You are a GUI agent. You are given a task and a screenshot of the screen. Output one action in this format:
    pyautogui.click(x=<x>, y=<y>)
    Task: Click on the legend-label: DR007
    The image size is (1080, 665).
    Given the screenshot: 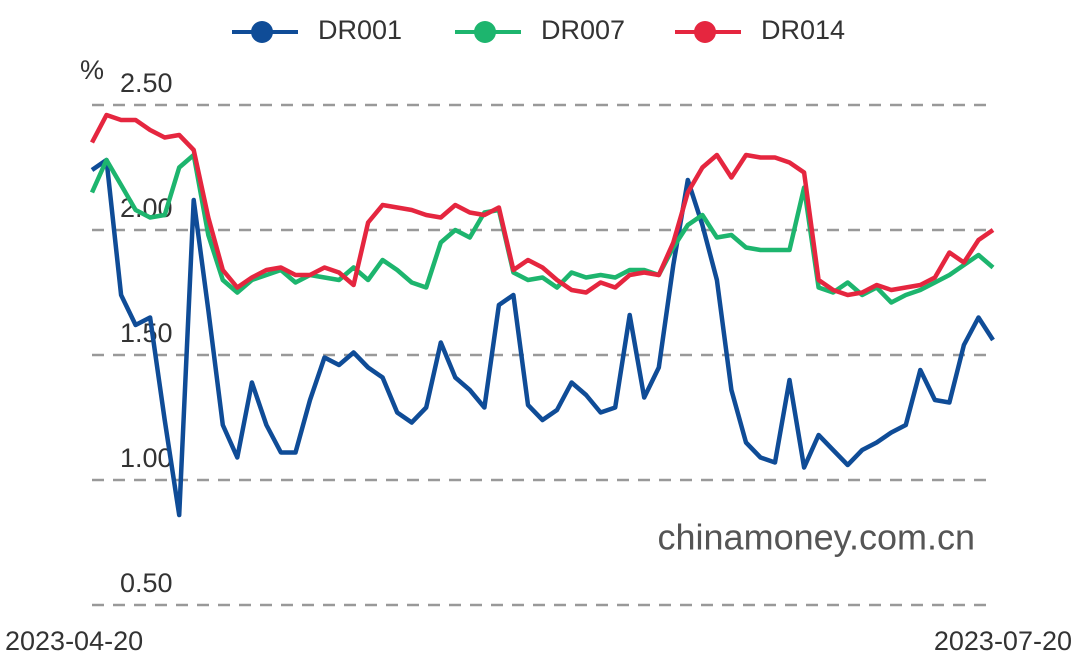 What is the action you would take?
    pyautogui.click(x=583, y=30)
    